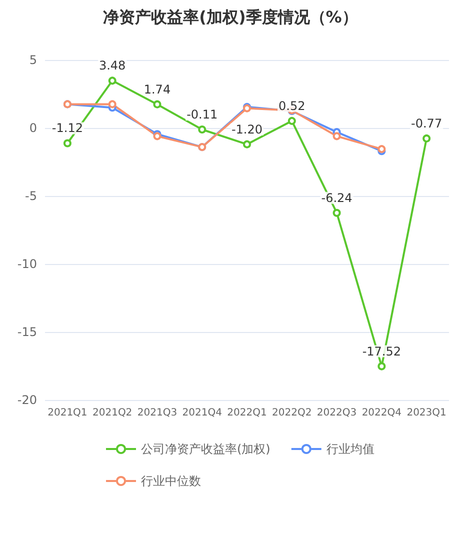 The width and height of the screenshot is (461, 547). What do you see at coordinates (33, 128) in the screenshot?
I see `y-tick-label: 0` at bounding box center [33, 128].